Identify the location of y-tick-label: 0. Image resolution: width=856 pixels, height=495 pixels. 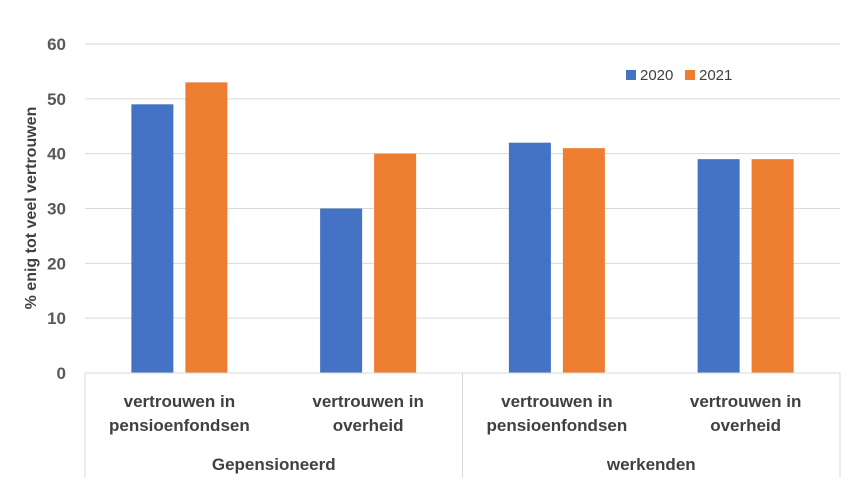
(61, 373).